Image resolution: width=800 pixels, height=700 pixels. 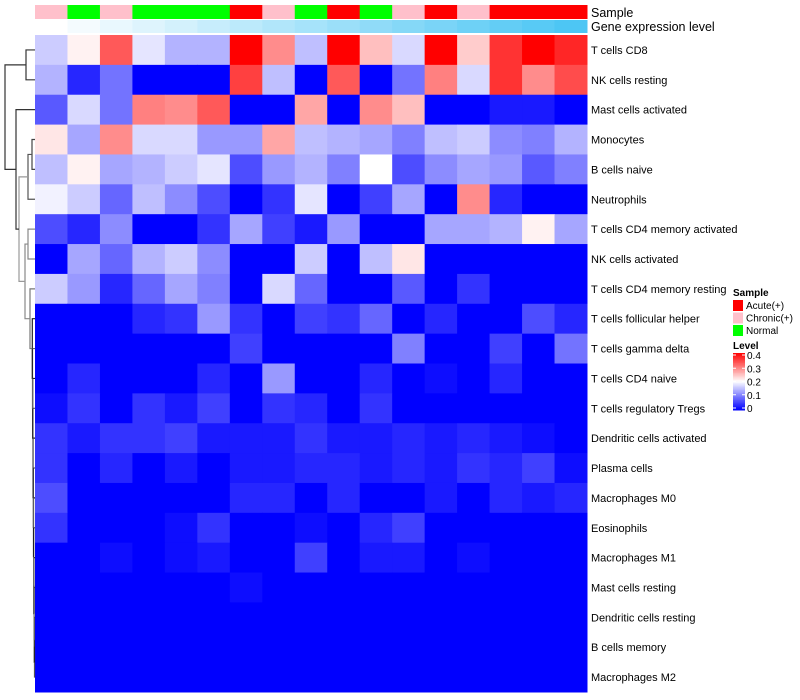 What do you see at coordinates (643, 618) in the screenshot?
I see `row-label: Dendritic cells resting` at bounding box center [643, 618].